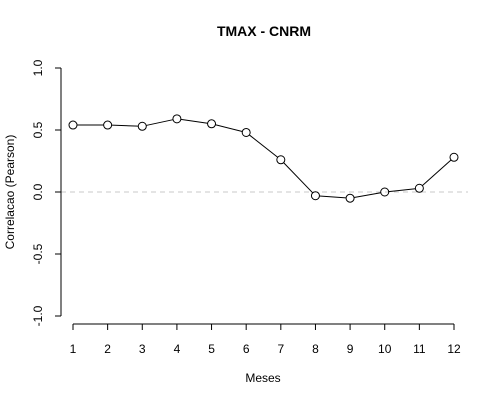  Describe the element at coordinates (38, 253) in the screenshot. I see `y-tick-label: -0.5` at that location.